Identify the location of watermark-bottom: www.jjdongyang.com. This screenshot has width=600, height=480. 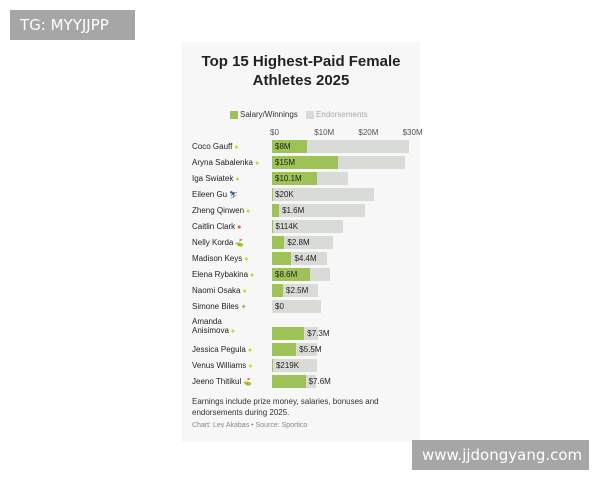
(500, 455).